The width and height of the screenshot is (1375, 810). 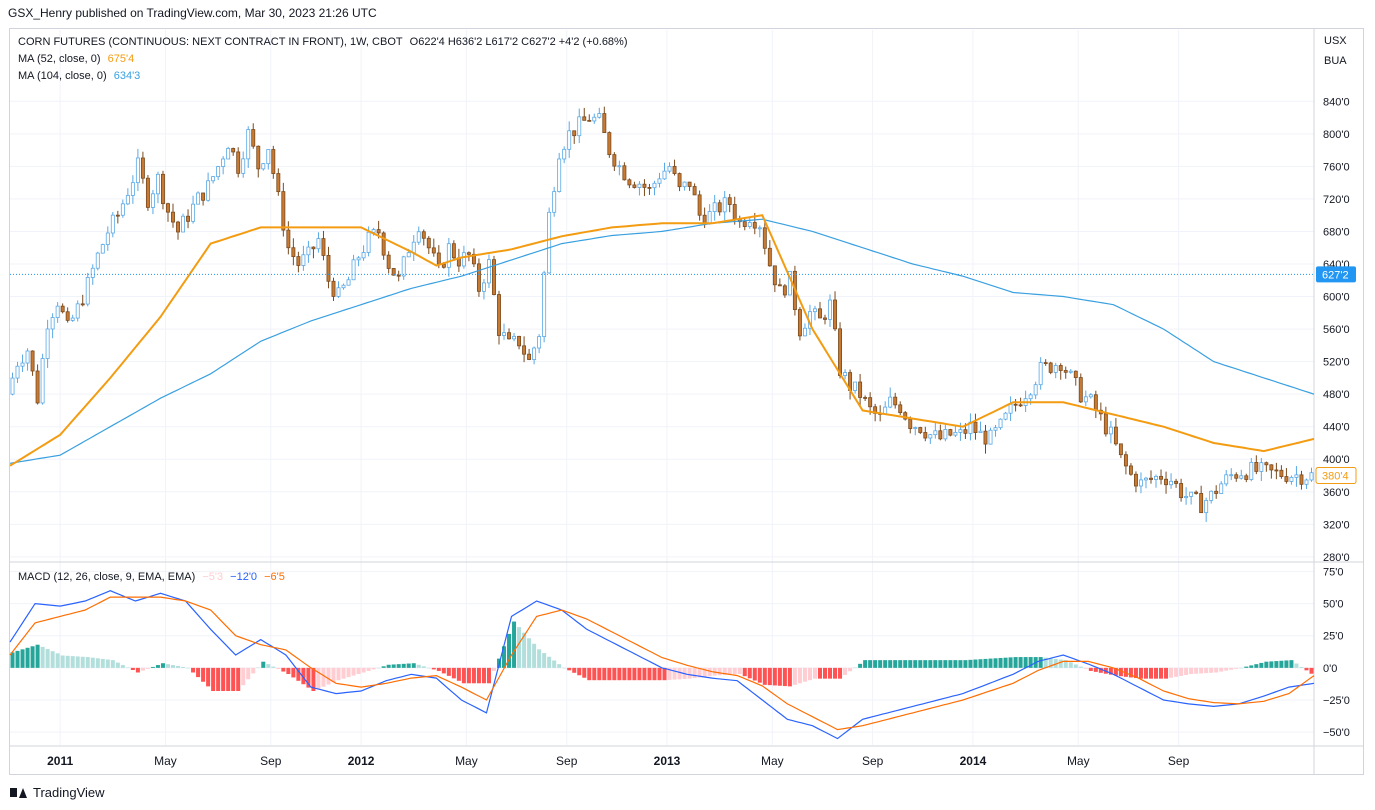 What do you see at coordinates (107, 577) in the screenshot?
I see `macd-label: MACD (12, 26, close, 9, EMA, EMA)` at bounding box center [107, 577].